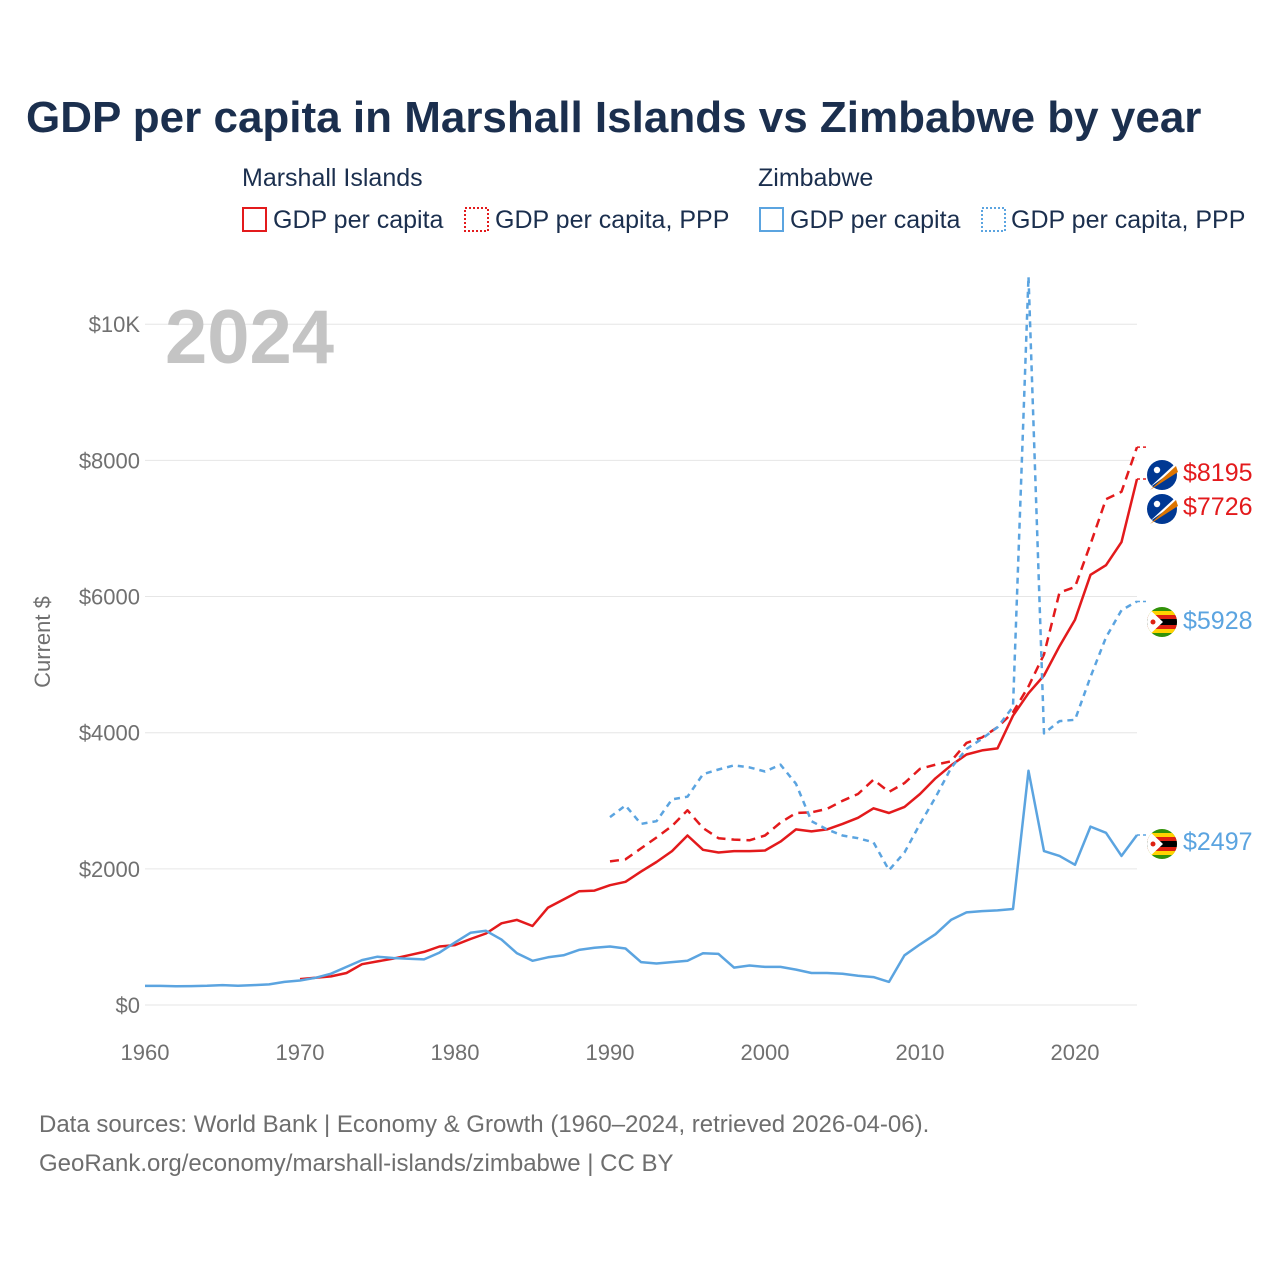  I want to click on end-label-mhl-ppp: $8195, so click(1218, 473).